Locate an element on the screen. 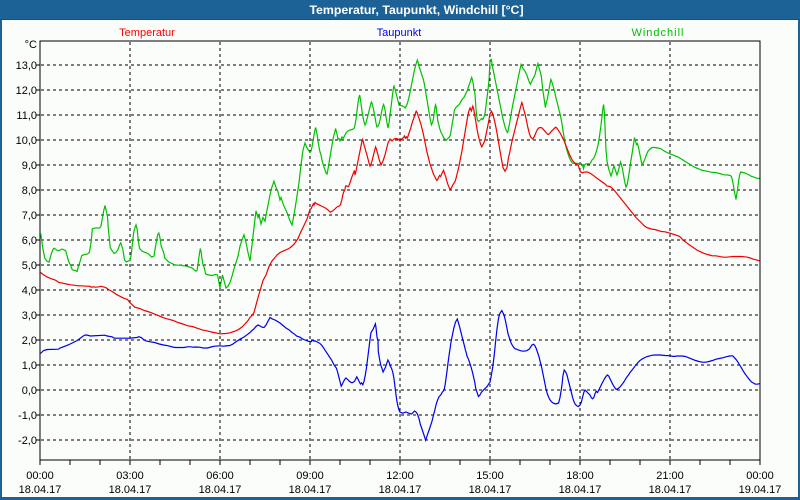 The width and height of the screenshot is (800, 500). svg-text: 18:00 is located at coordinates (580, 476).